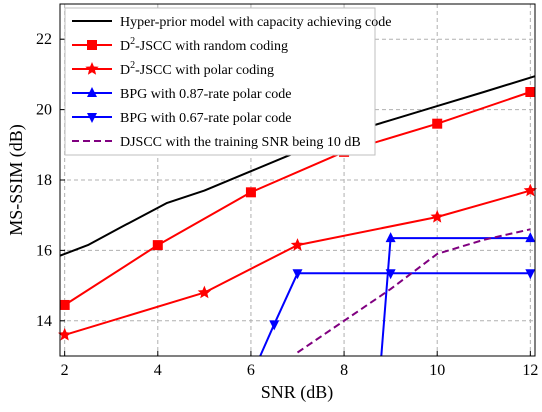 The height and width of the screenshot is (412, 542). What do you see at coordinates (44, 110) in the screenshot?
I see `y-tick-label: 20` at bounding box center [44, 110].